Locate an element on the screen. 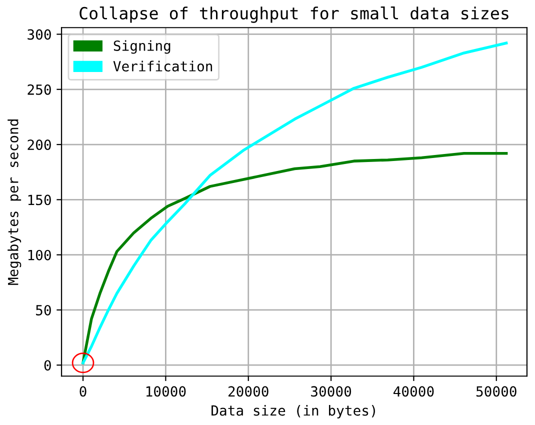 This screenshot has width=535, height=425. y-tick-label: 100 is located at coordinates (39, 255).